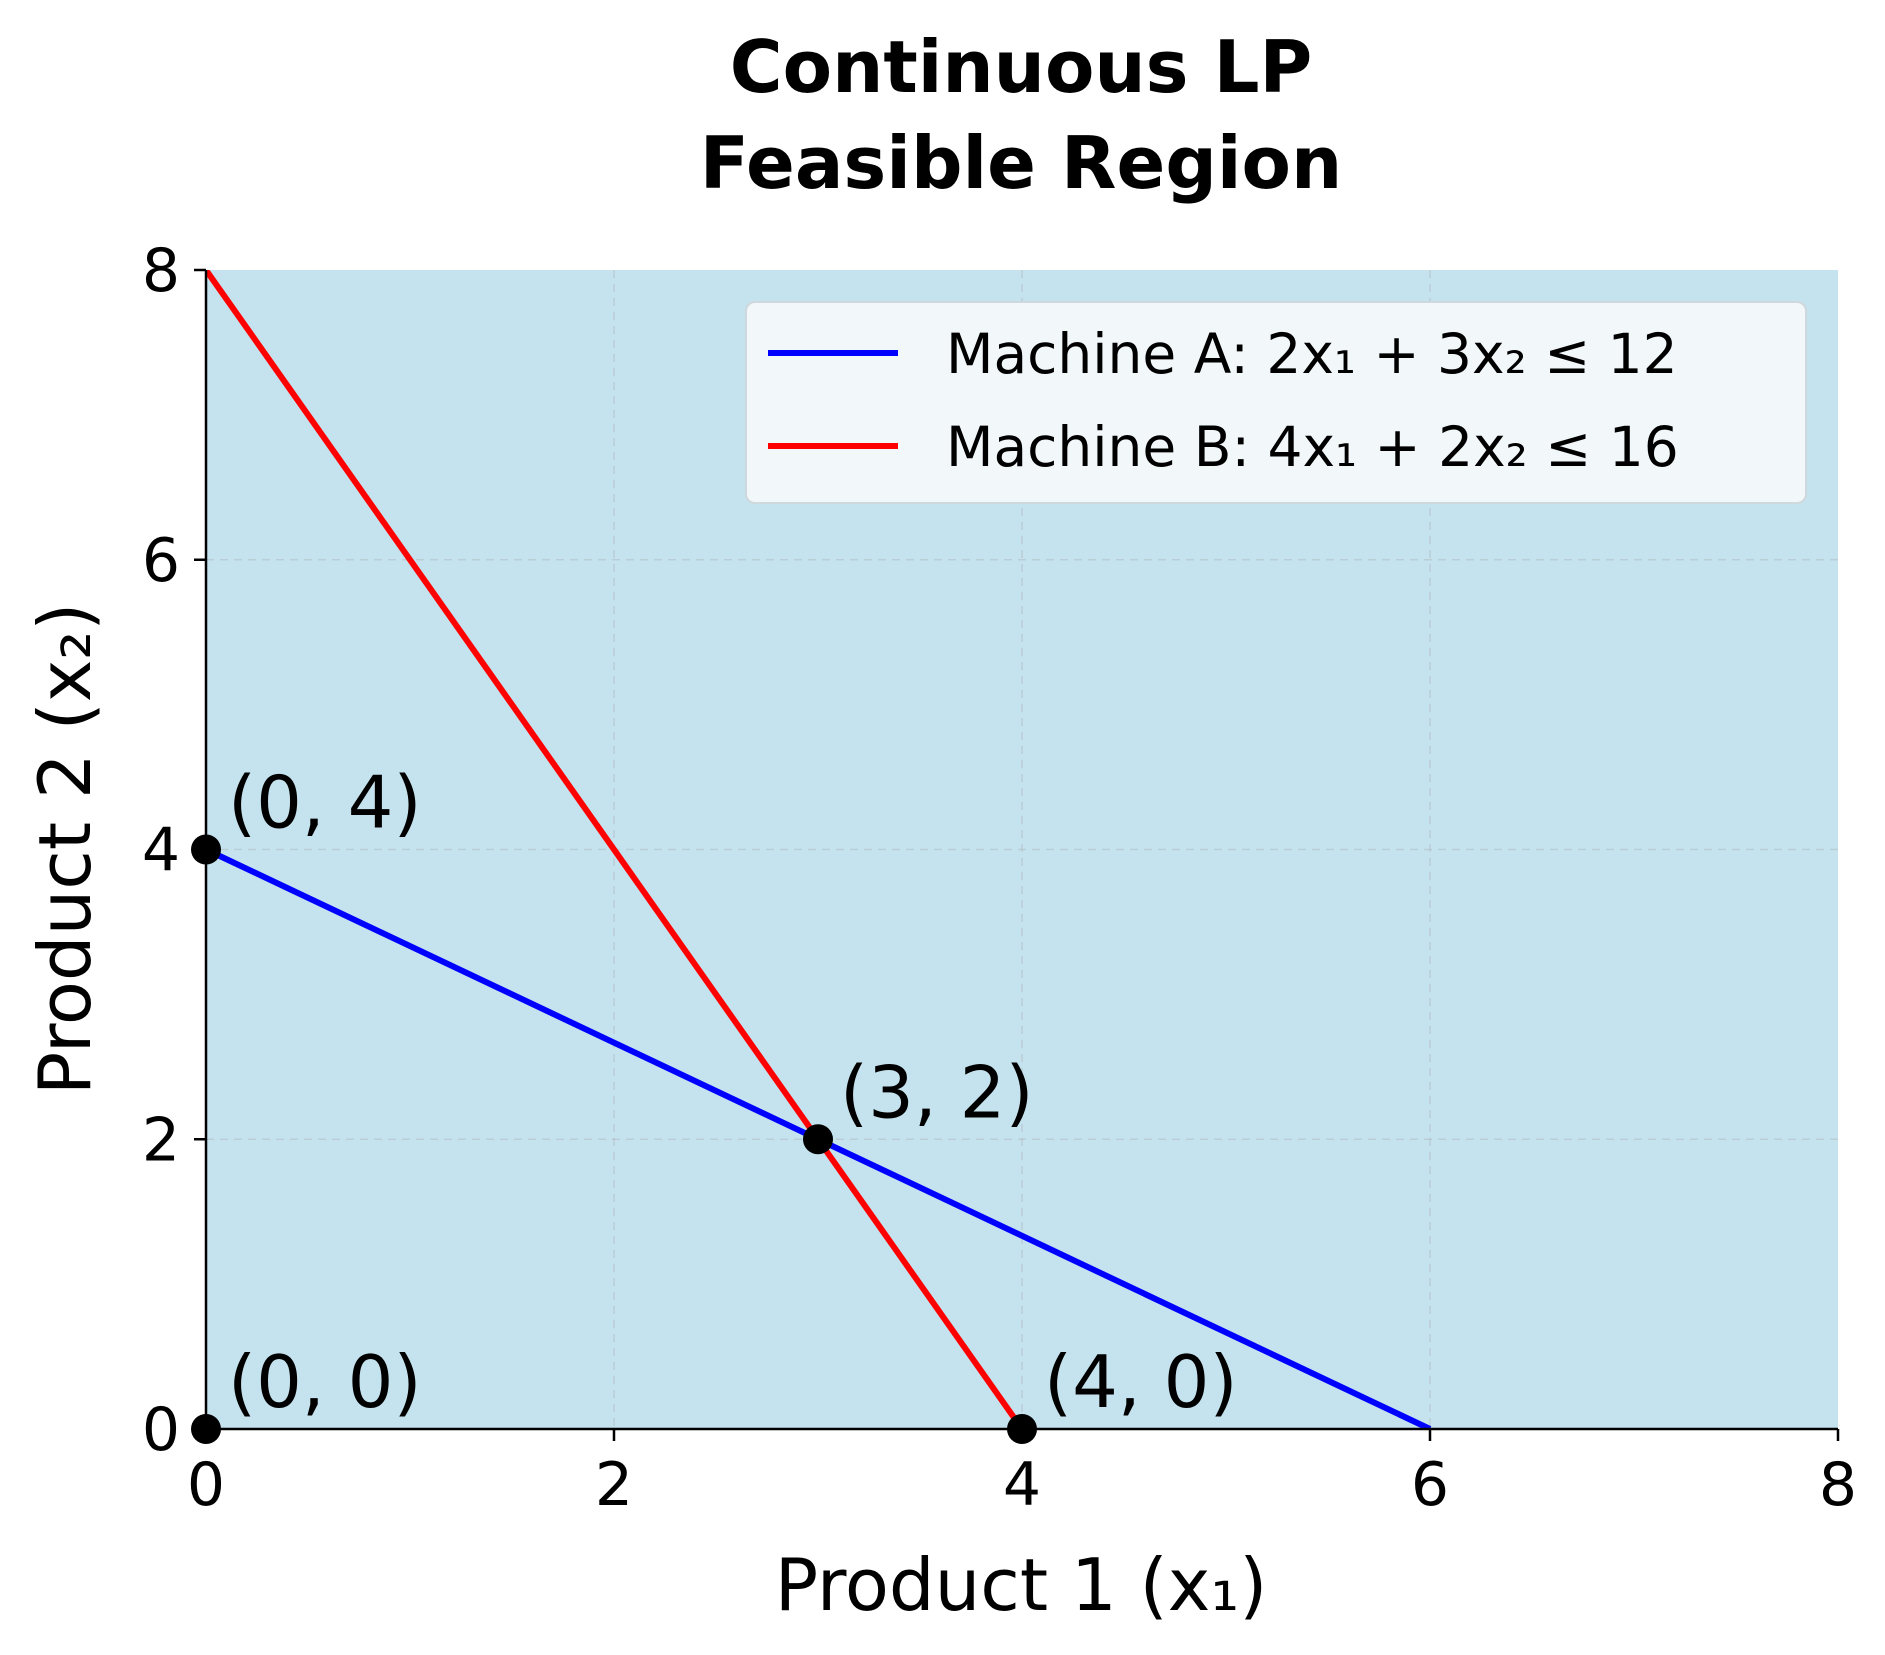 This screenshot has width=1885, height=1655. What do you see at coordinates (161, 561) in the screenshot?
I see `y-tick-label-3: 6` at bounding box center [161, 561].